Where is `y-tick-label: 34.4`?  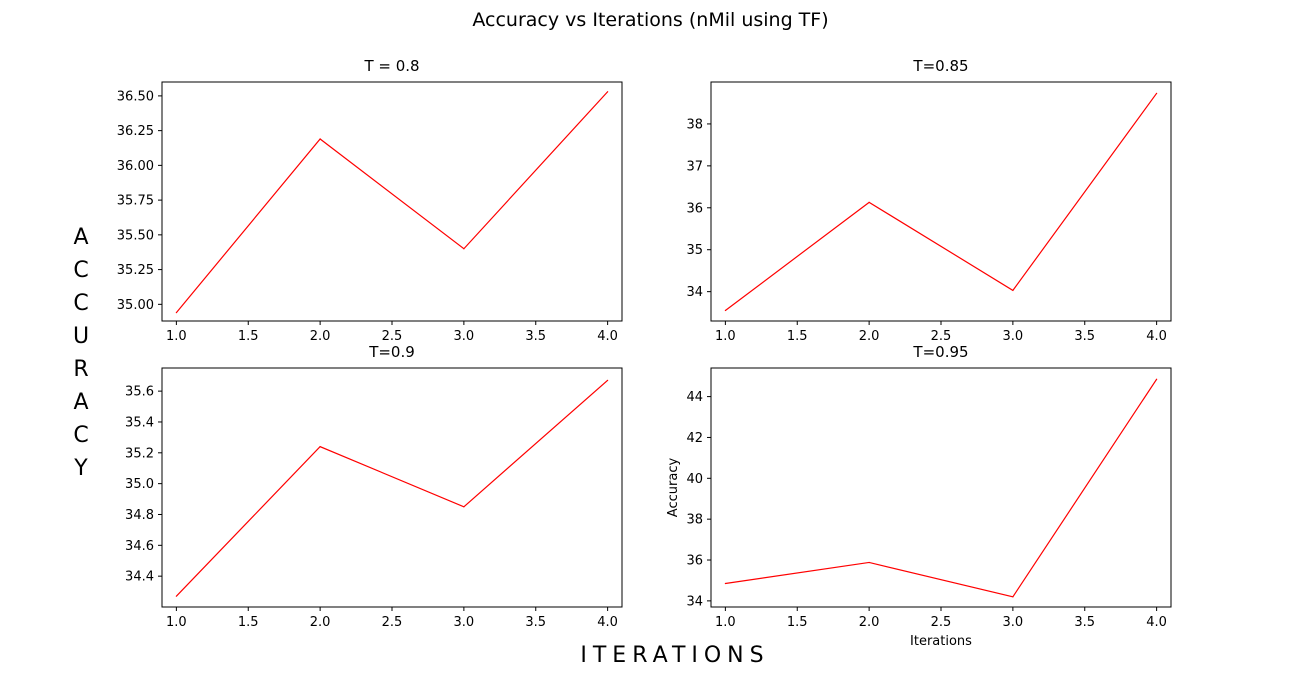 y-tick-label: 34.4 is located at coordinates (139, 577).